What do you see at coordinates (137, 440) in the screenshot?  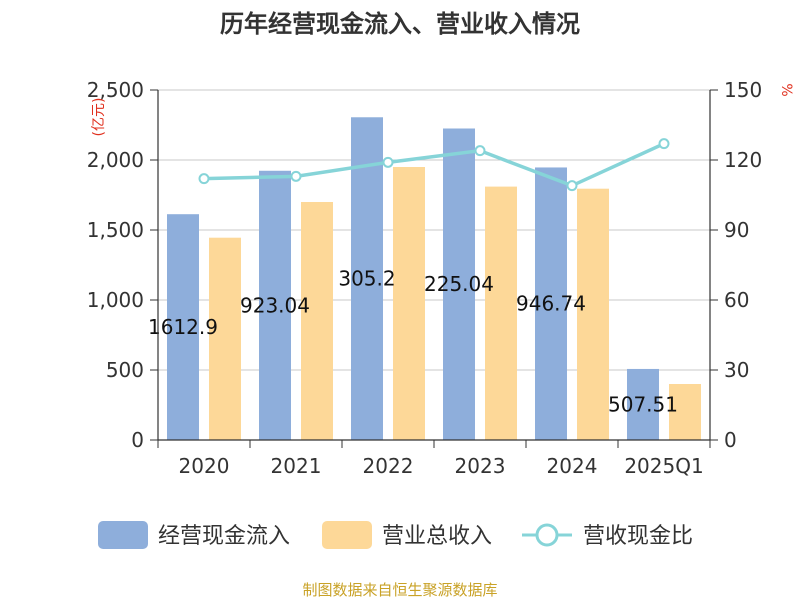 I see `left-axis-tick-label: 0` at bounding box center [137, 440].